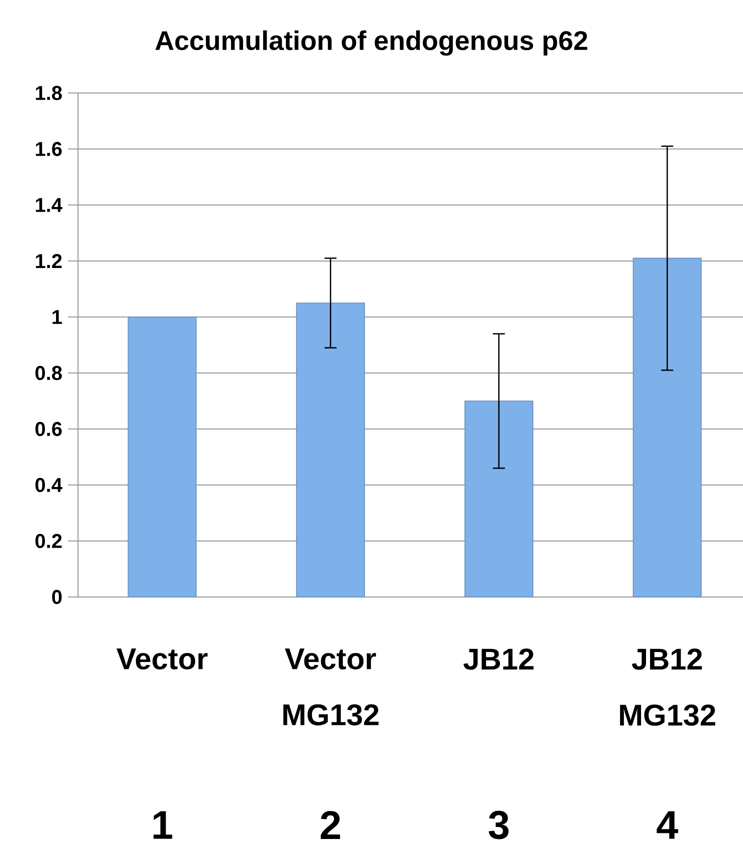 The image size is (743, 855). I want to click on x-tick-label: Vector MG132, so click(330, 687).